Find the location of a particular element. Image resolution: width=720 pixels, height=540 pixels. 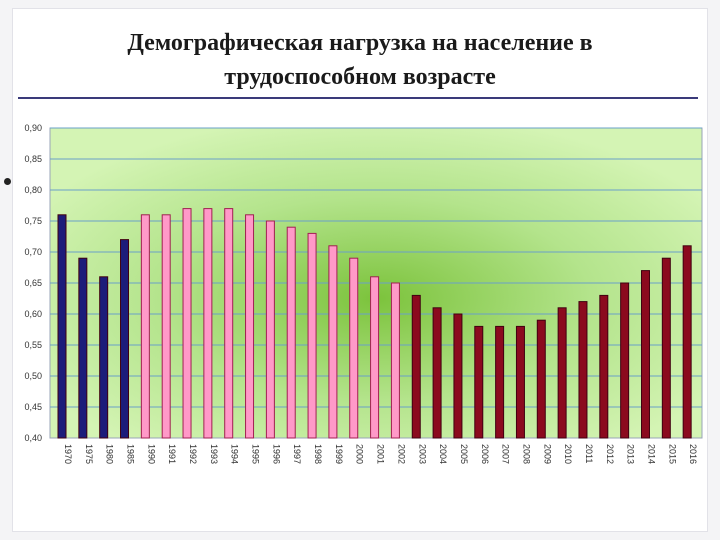

x-tick-label: 2006 is located at coordinates (485, 454).